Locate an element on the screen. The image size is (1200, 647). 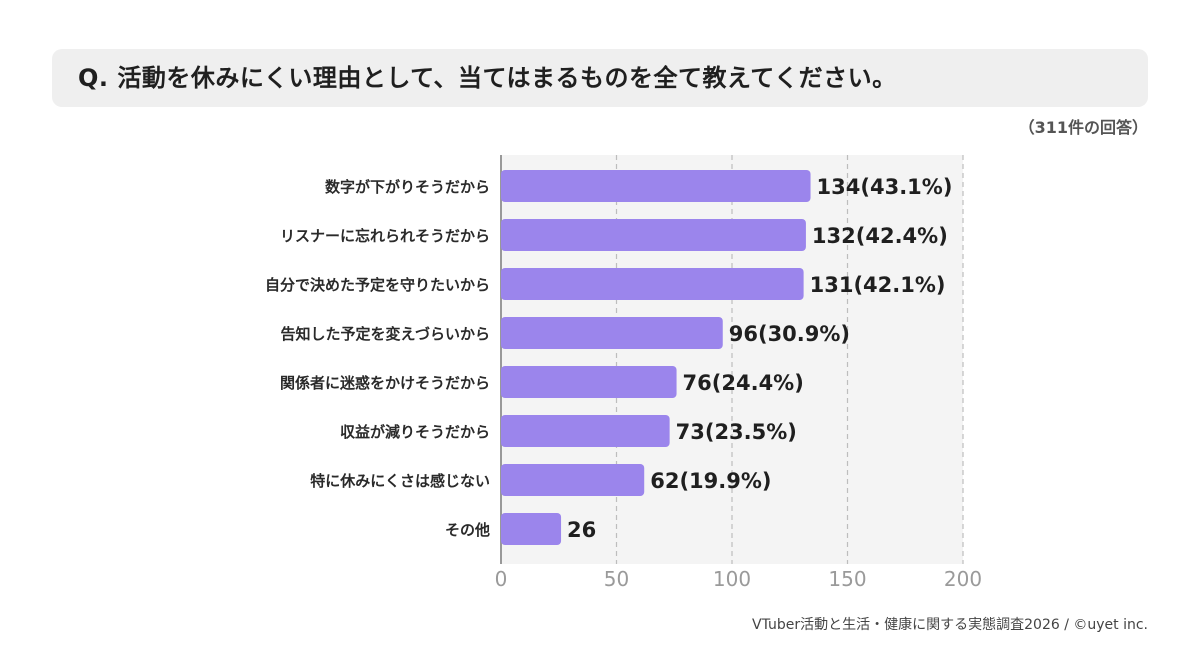
category-label: その他 is located at coordinates (467, 530).